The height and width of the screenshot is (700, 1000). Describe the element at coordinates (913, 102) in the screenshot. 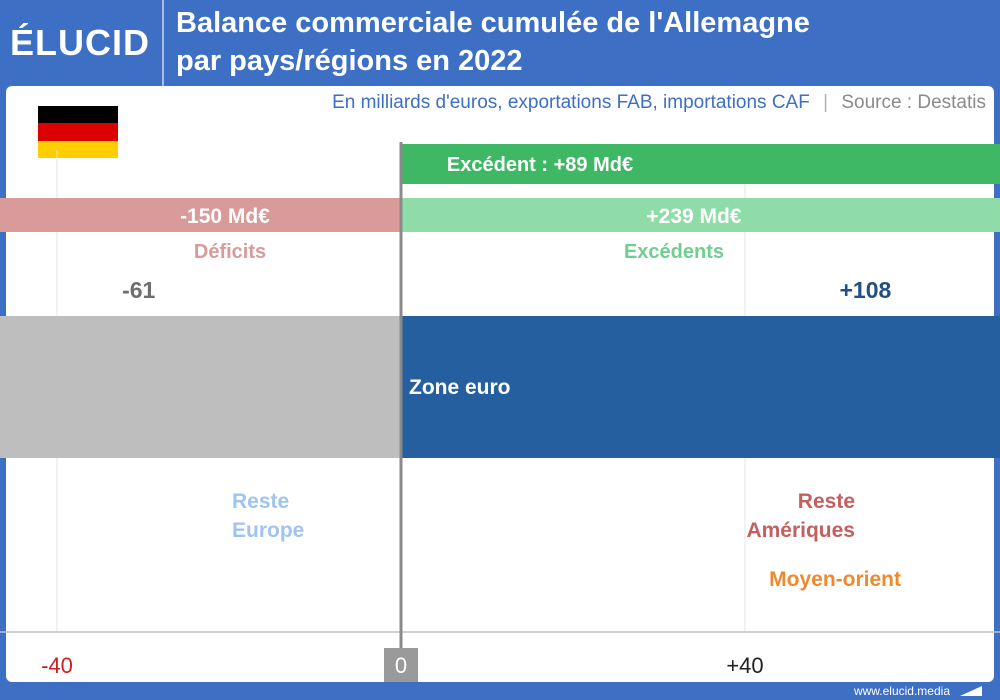

I see `subtitle-source: Source : Destatis` at that location.